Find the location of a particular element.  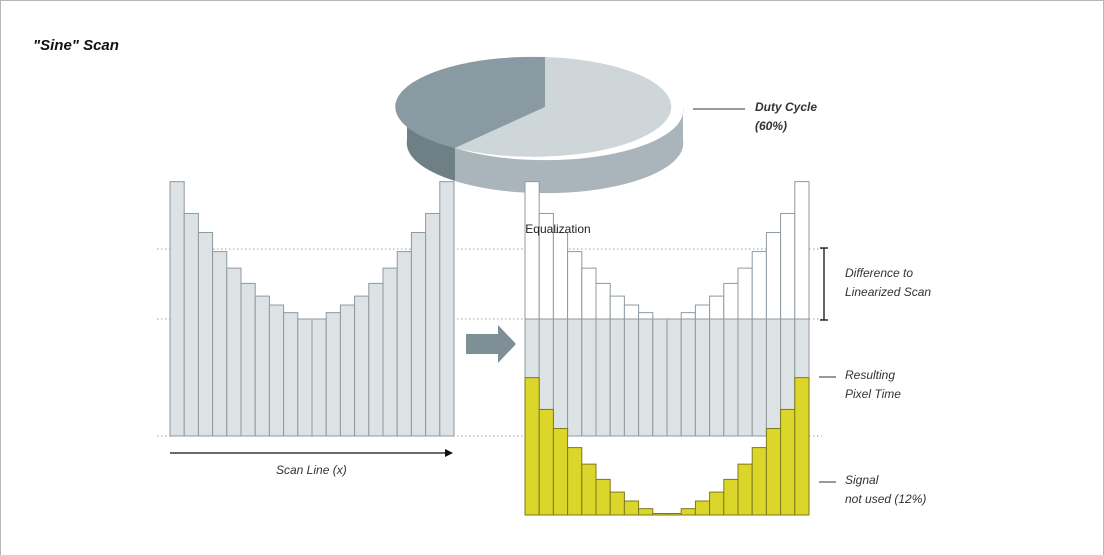

signal-bar-group is located at coordinates (667, 446).